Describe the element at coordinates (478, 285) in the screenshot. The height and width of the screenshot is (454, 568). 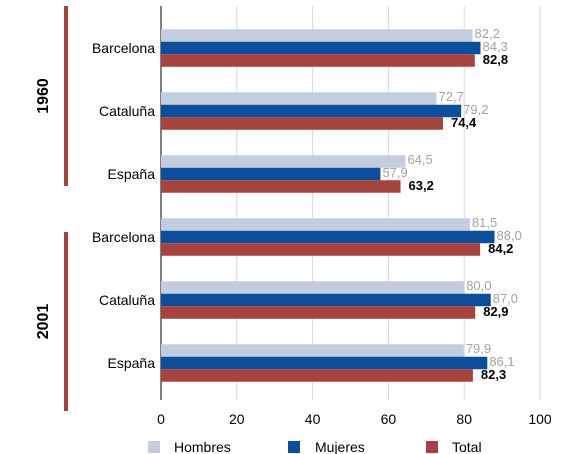
I see `data-label: 80,0` at that location.